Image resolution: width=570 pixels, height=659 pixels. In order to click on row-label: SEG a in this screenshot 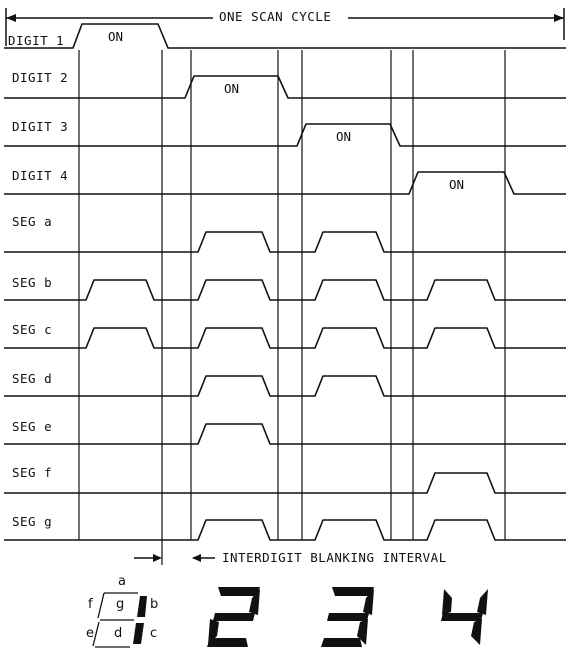, I will do `click(32, 221)`.